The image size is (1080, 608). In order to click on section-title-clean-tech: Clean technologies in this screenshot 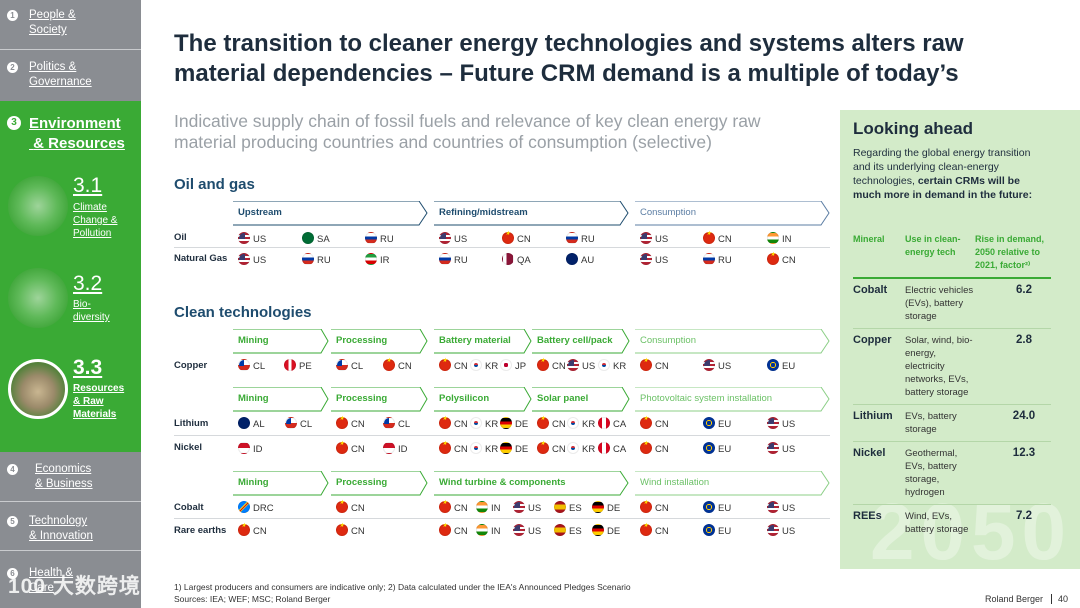, I will do `click(243, 312)`.